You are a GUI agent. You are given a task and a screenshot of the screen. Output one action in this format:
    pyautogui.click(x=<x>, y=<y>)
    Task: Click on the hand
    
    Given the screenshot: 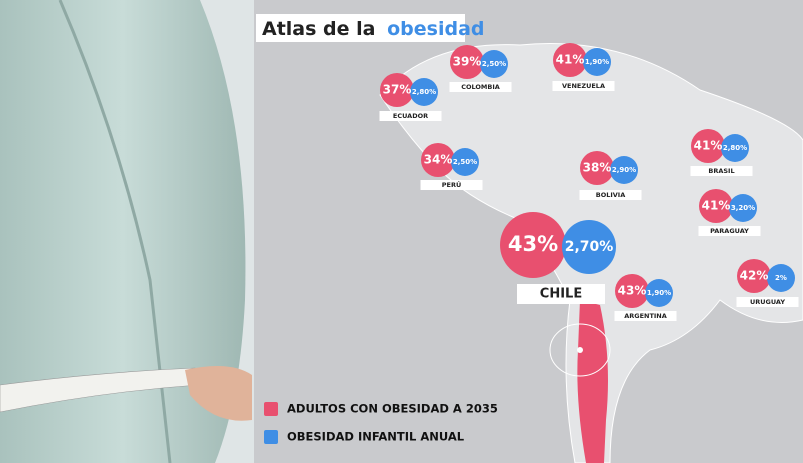 What is the action you would take?
    pyautogui.click(x=218, y=393)
    